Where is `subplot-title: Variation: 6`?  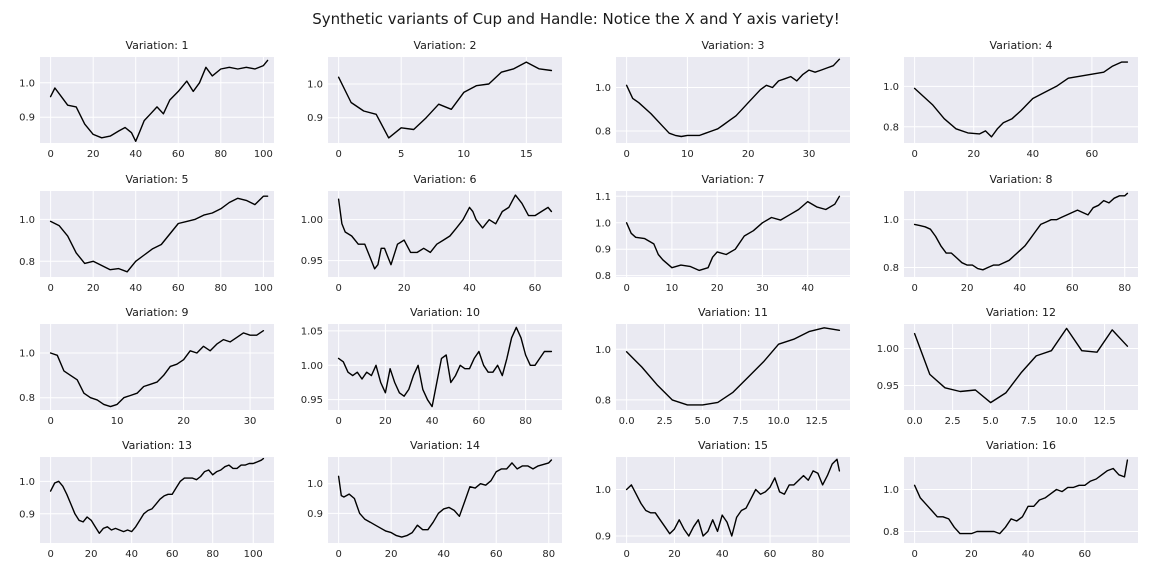
subplot-title: Variation: 6 is located at coordinates (444, 179).